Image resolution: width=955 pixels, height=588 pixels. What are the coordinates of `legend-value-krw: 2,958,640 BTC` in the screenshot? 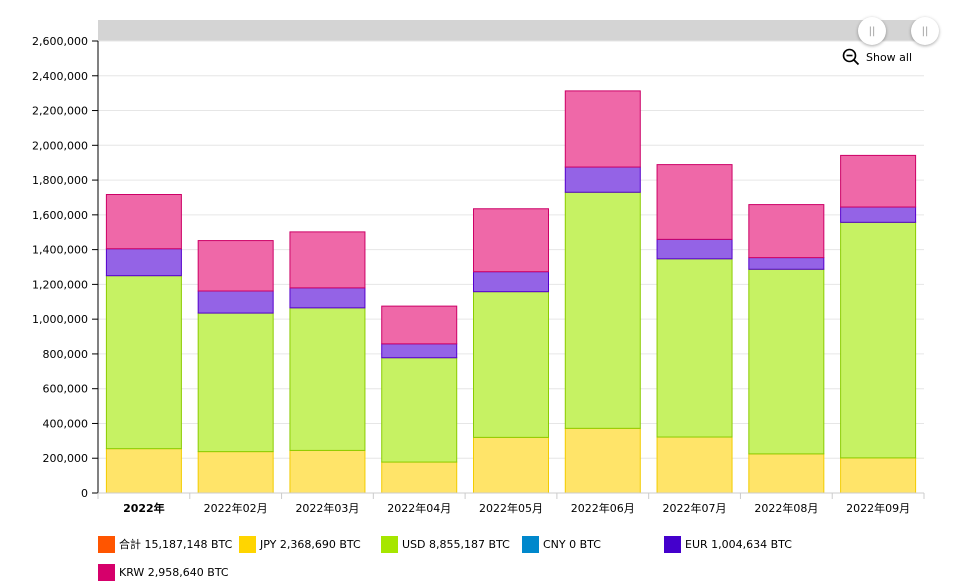 It's located at (188, 572).